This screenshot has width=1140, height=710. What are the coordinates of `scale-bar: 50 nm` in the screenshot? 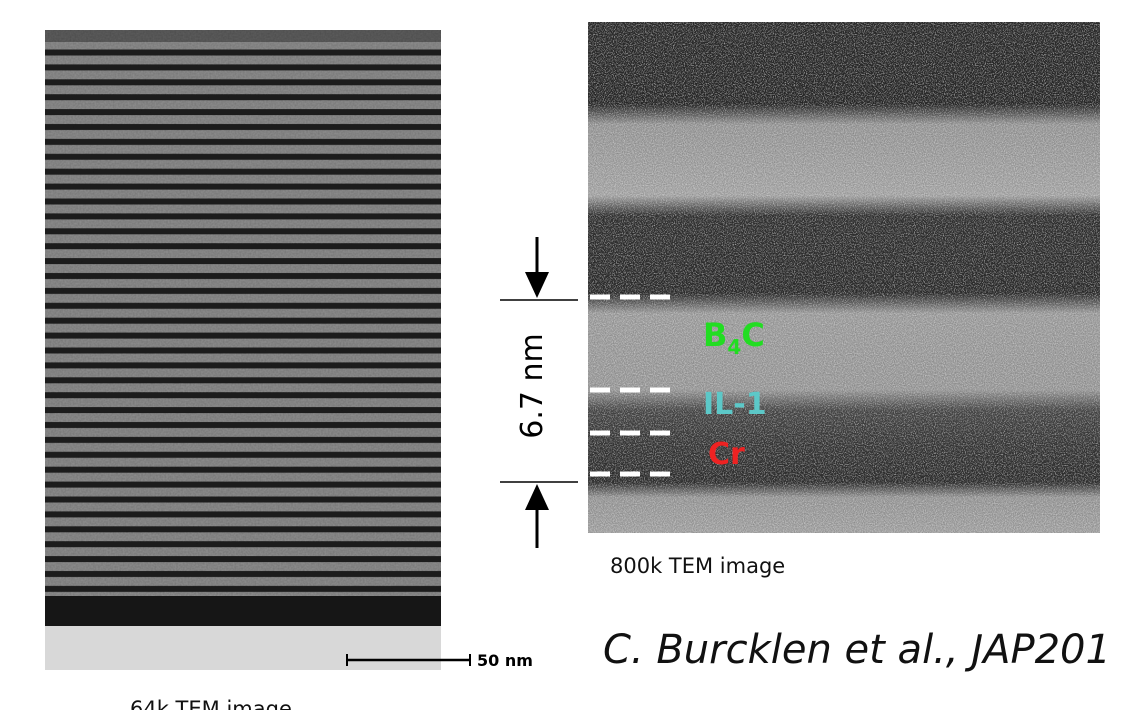 It's located at (439, 660).